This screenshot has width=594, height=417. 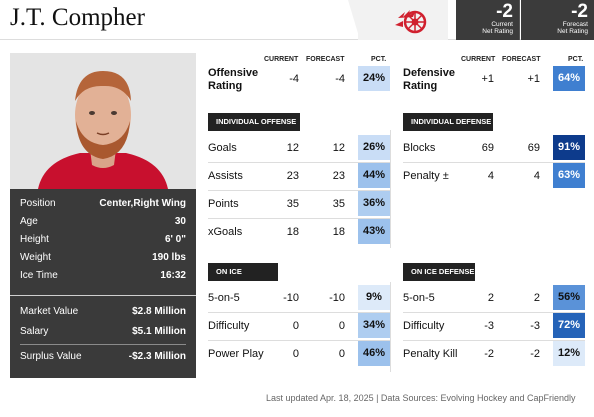 What do you see at coordinates (374, 147) in the screenshot?
I see `stat-pct: 26%` at bounding box center [374, 147].